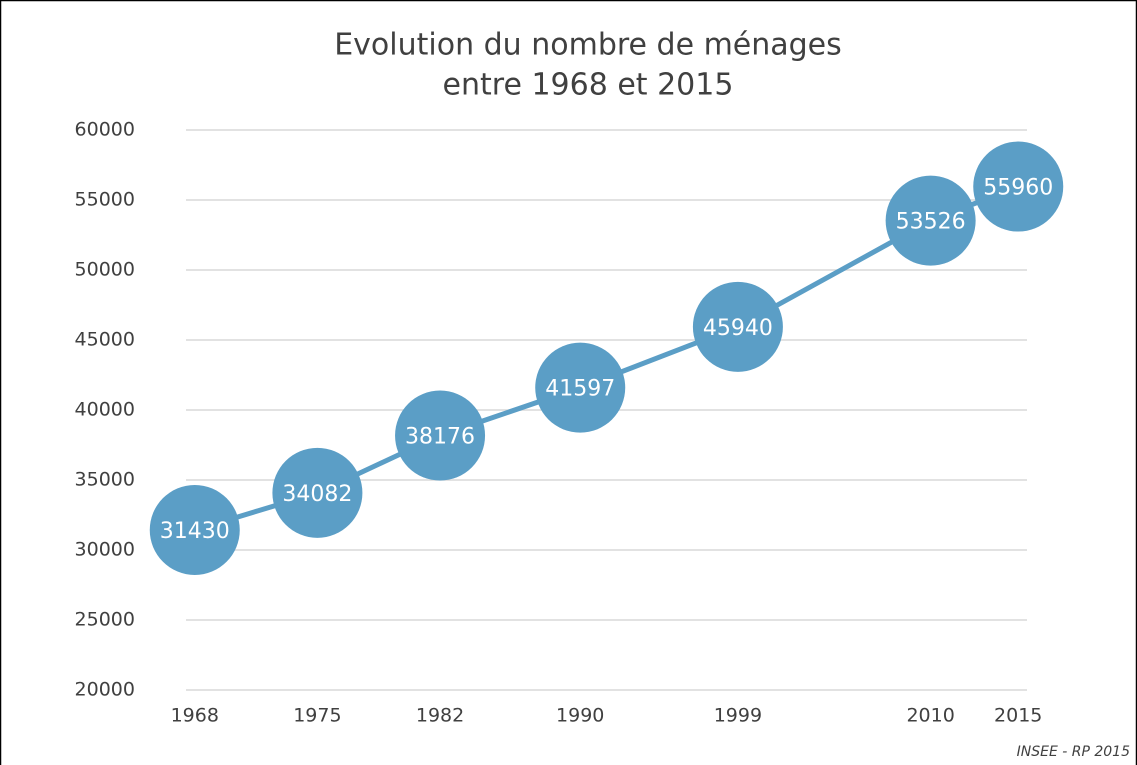 This screenshot has width=1137, height=765. Describe the element at coordinates (195, 716) in the screenshot. I see `x-tick-label: 1968` at that location.